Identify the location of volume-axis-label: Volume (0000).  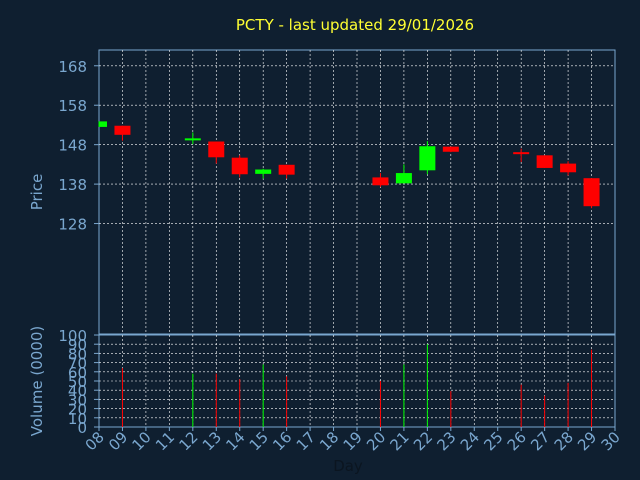
(37, 381).